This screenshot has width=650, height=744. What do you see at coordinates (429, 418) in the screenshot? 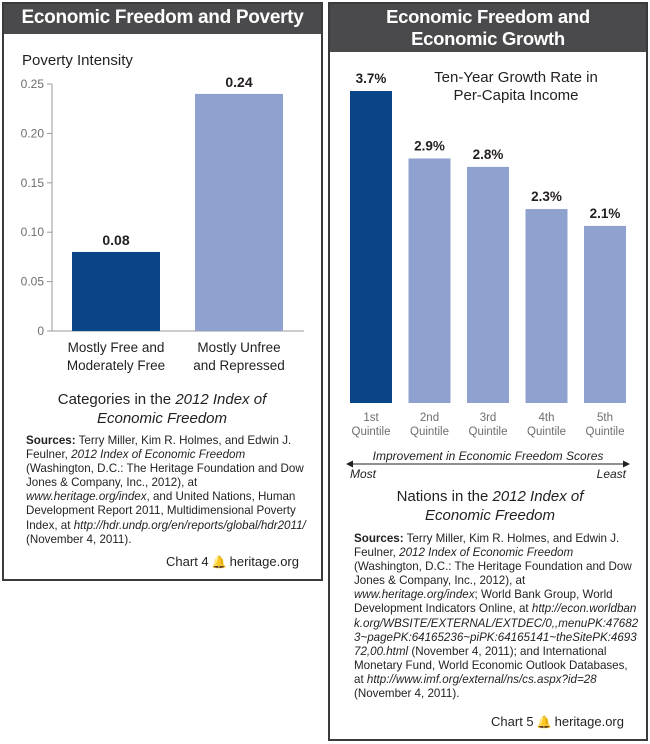
I see `category-label: 2nd` at bounding box center [429, 418].